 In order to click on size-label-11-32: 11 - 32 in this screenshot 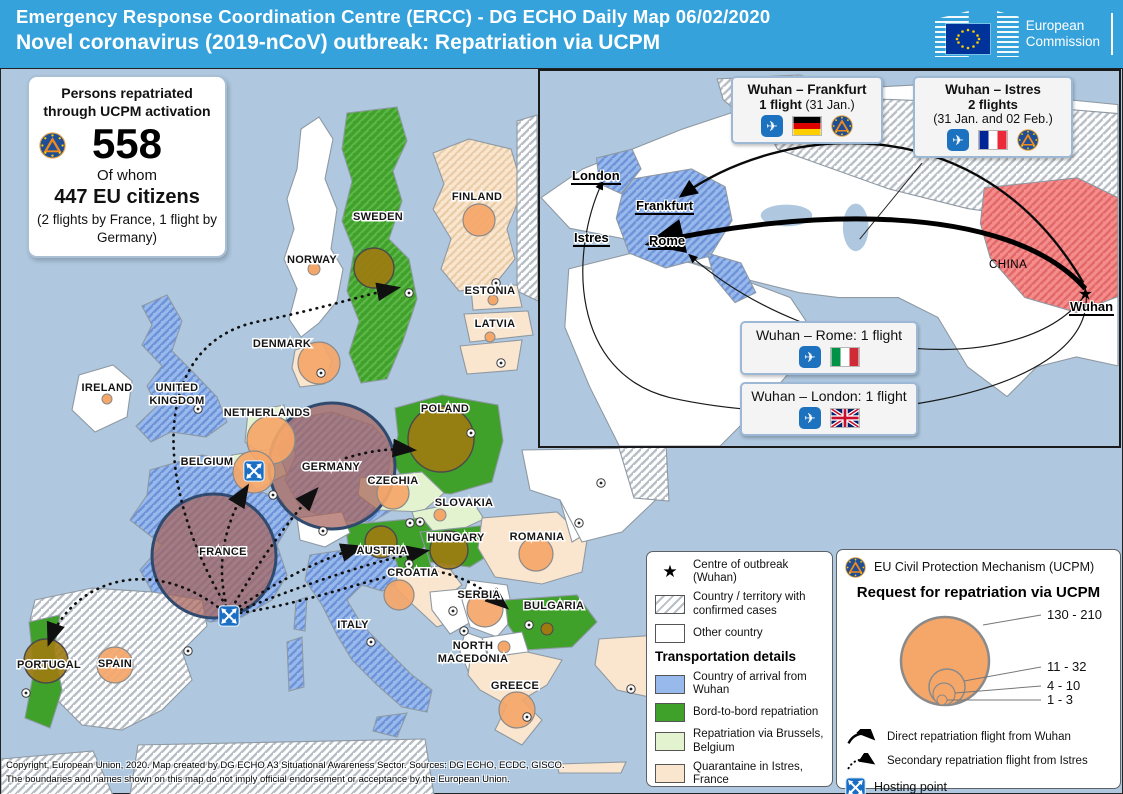, I will do `click(1067, 666)`.